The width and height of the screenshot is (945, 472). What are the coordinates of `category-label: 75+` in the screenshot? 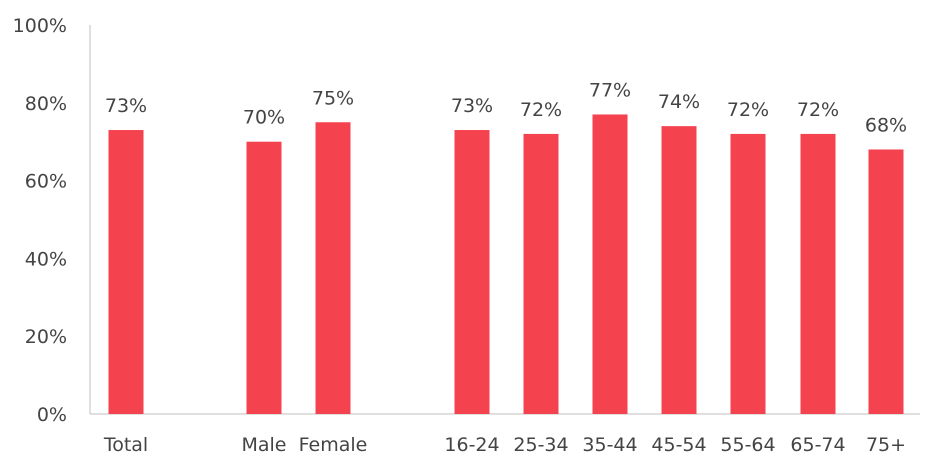 It's located at (886, 445).